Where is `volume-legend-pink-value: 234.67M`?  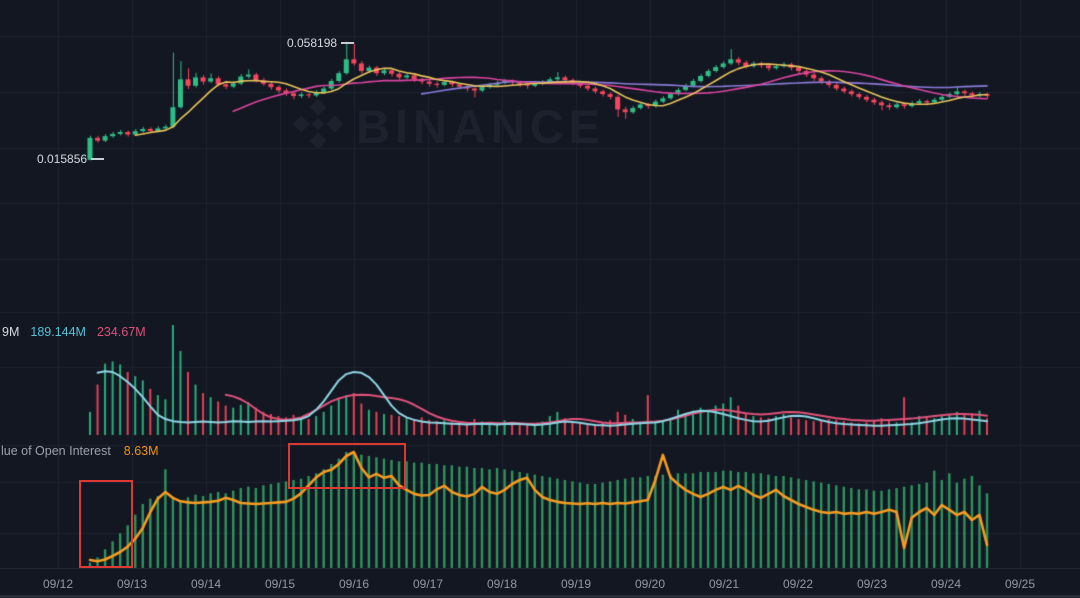 volume-legend-pink-value: 234.67M is located at coordinates (121, 332).